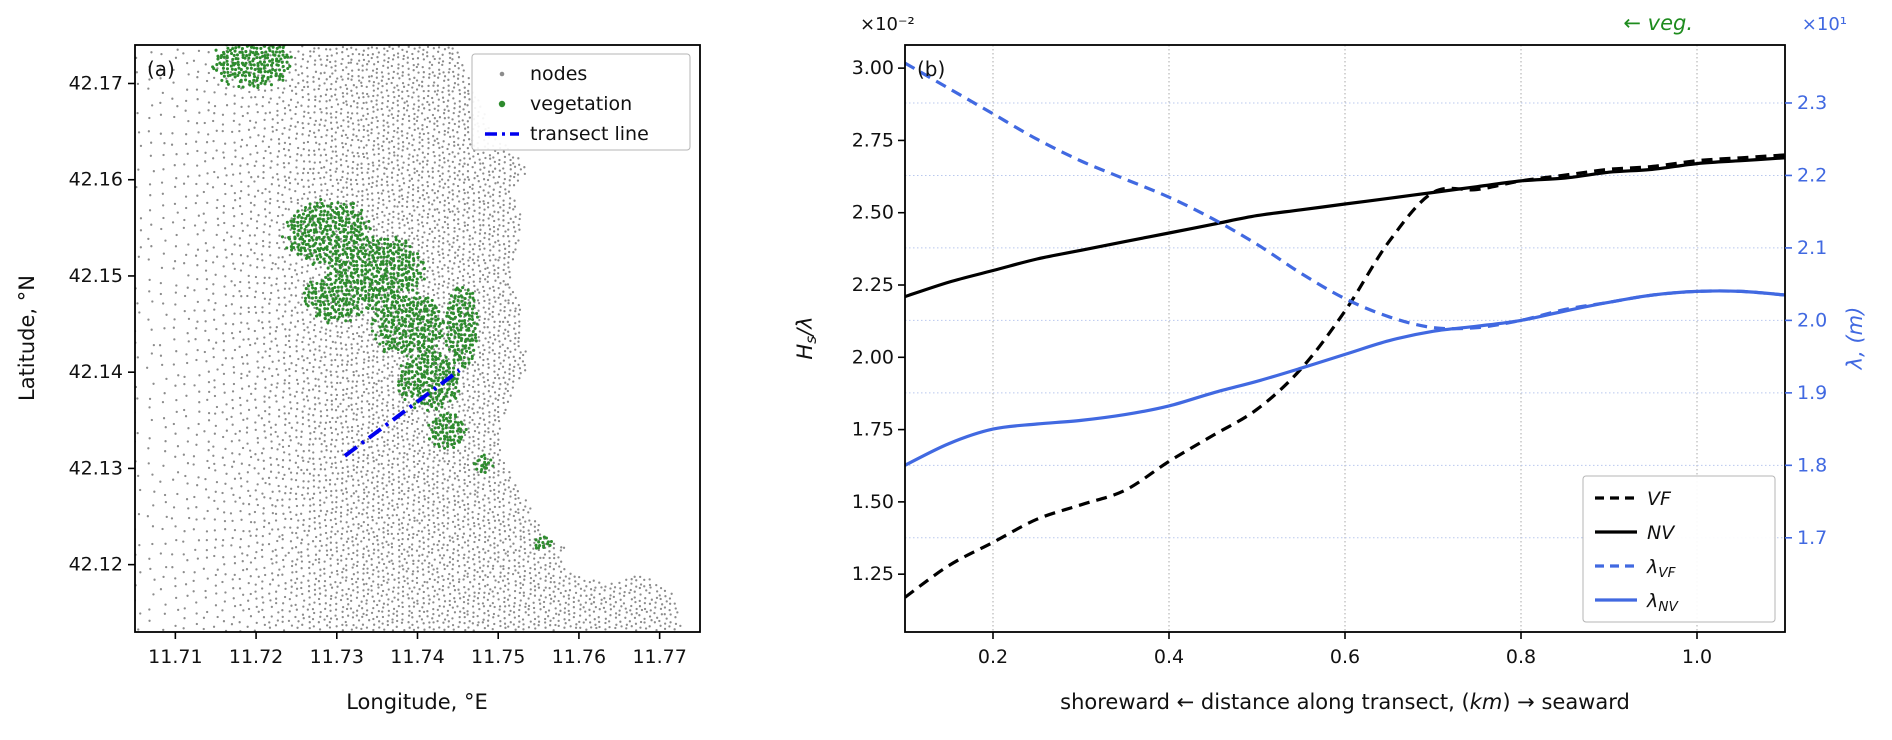 This screenshot has height=740, width=1892. I want to click on svg-text: 1.25, so click(873, 574).